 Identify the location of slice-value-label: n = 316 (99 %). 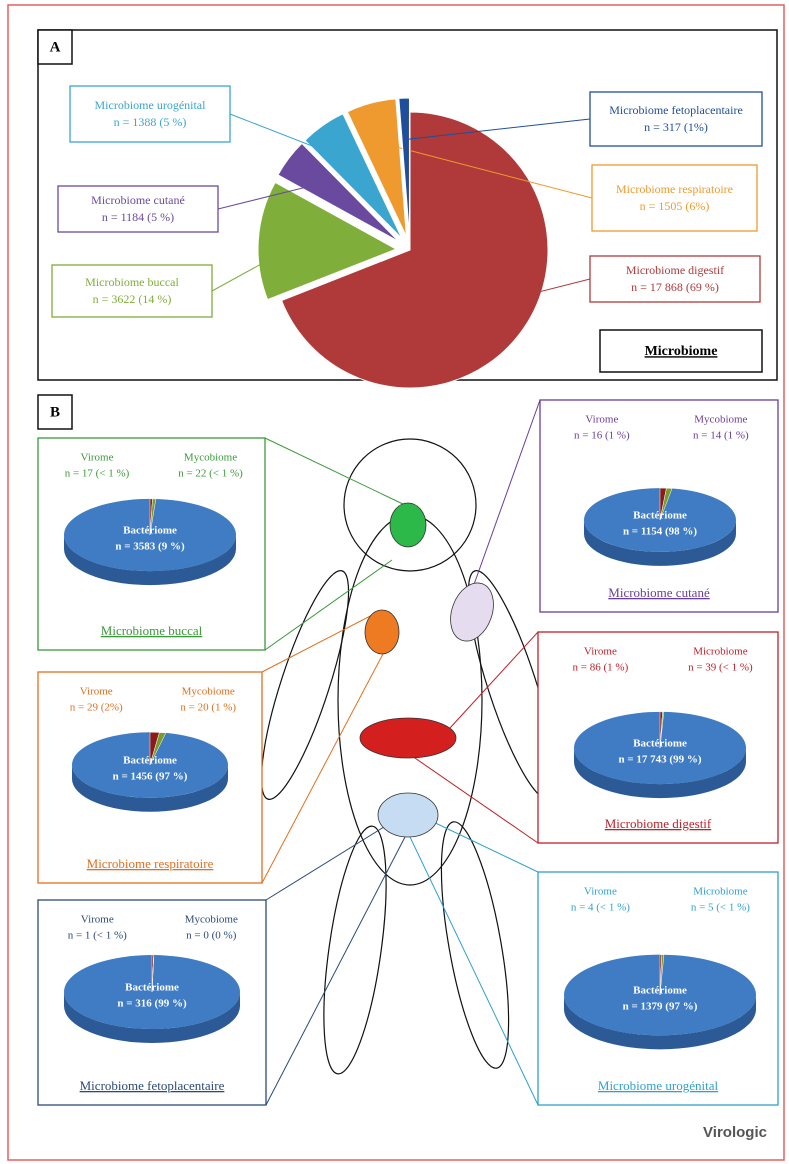
(152, 1004).